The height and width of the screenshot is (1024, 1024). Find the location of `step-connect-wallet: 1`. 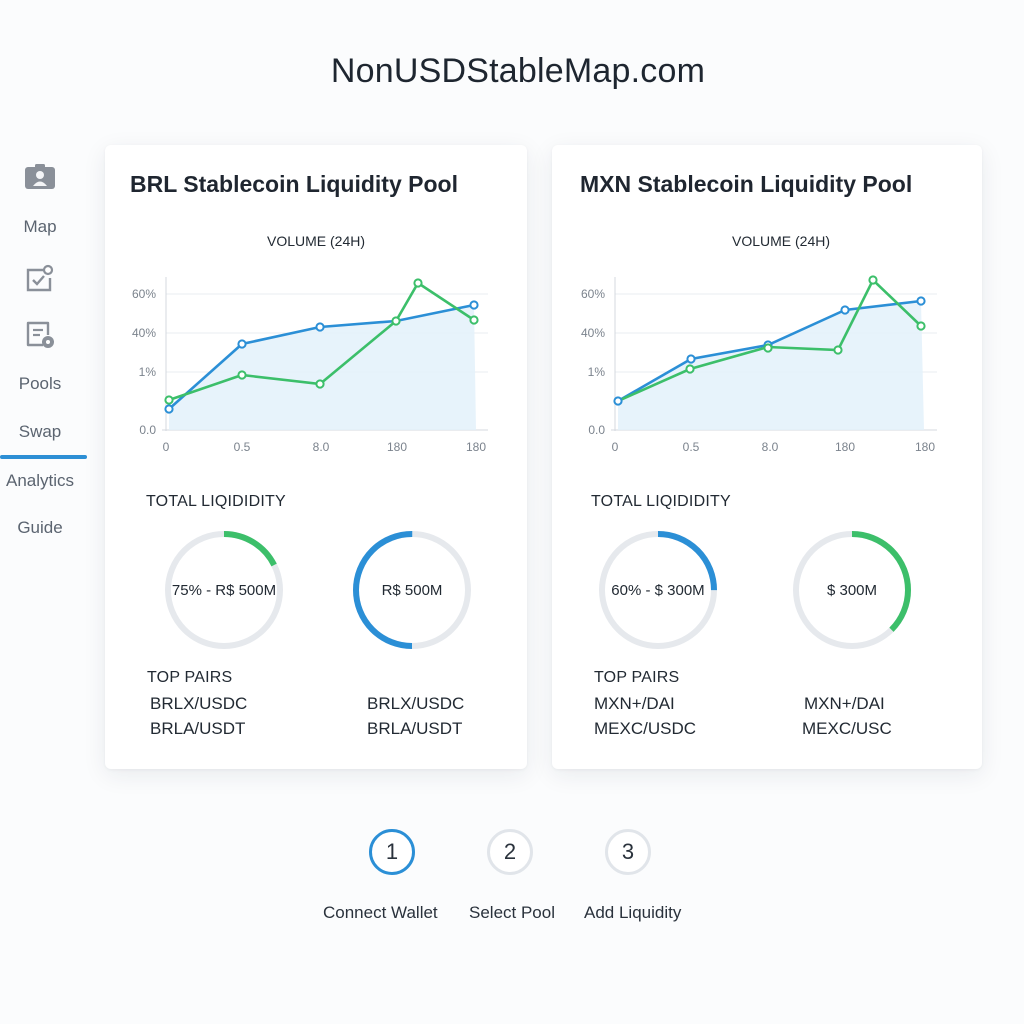

step-connect-wallet: 1 is located at coordinates (392, 852).